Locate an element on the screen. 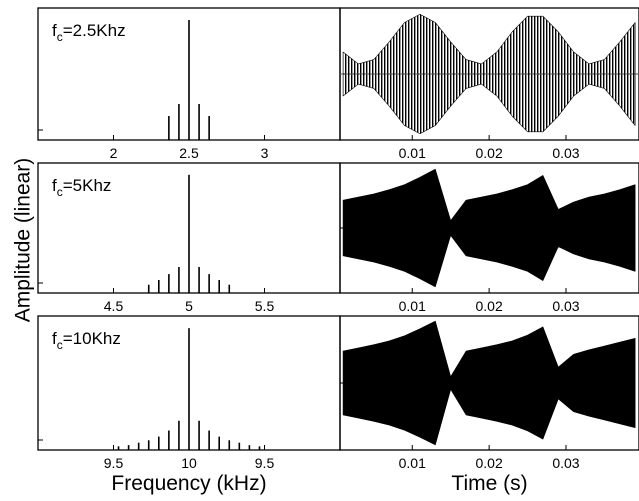  annotation: fc=10Khz is located at coordinates (86, 340).